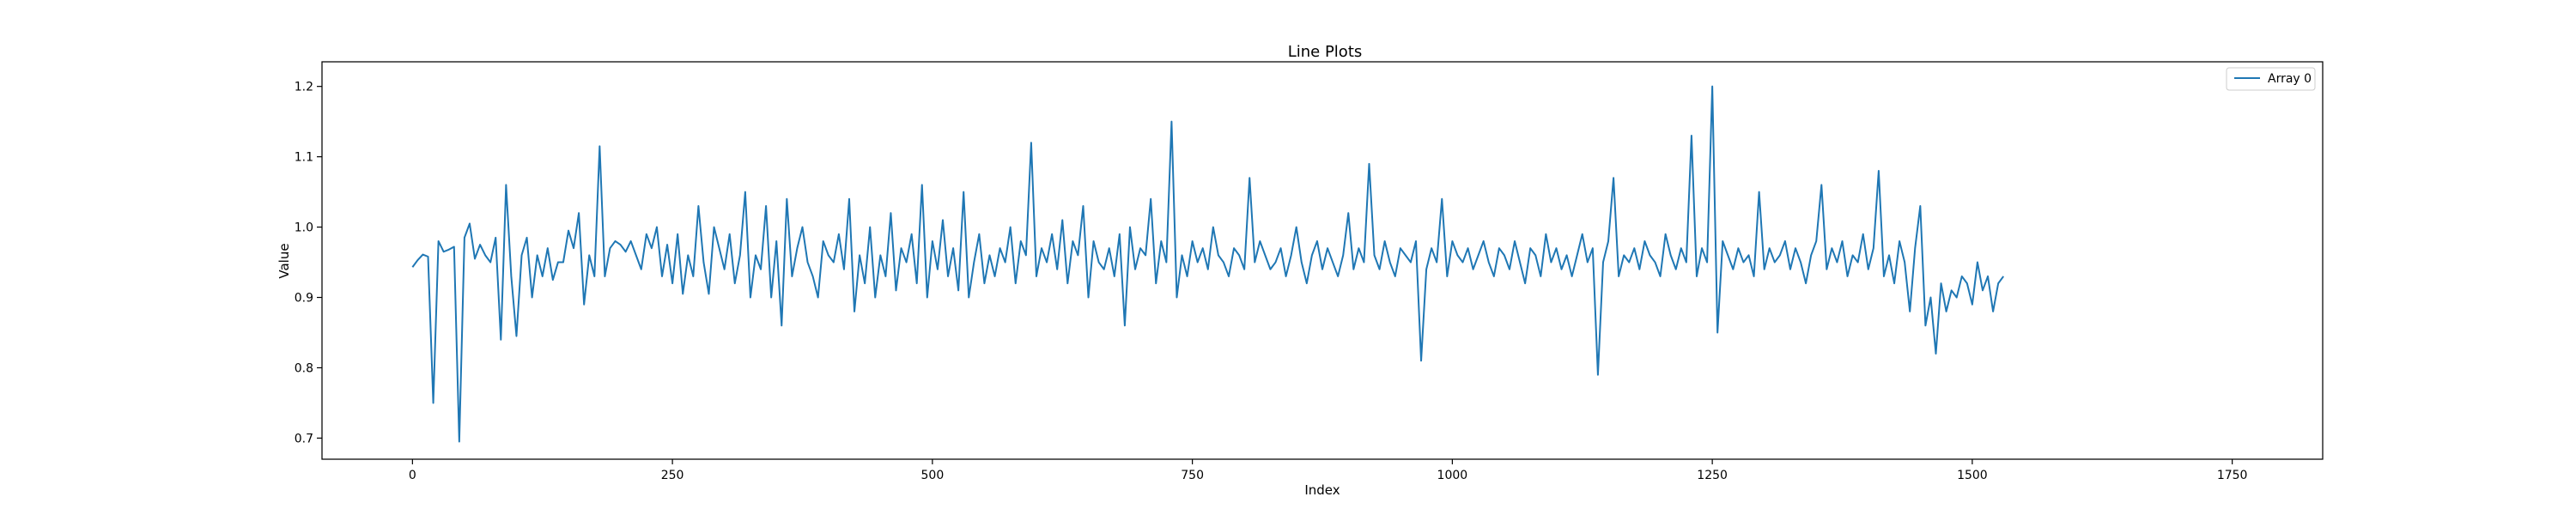 The height and width of the screenshot is (515, 2576). I want to click on x-axis-label: Index, so click(1322, 490).